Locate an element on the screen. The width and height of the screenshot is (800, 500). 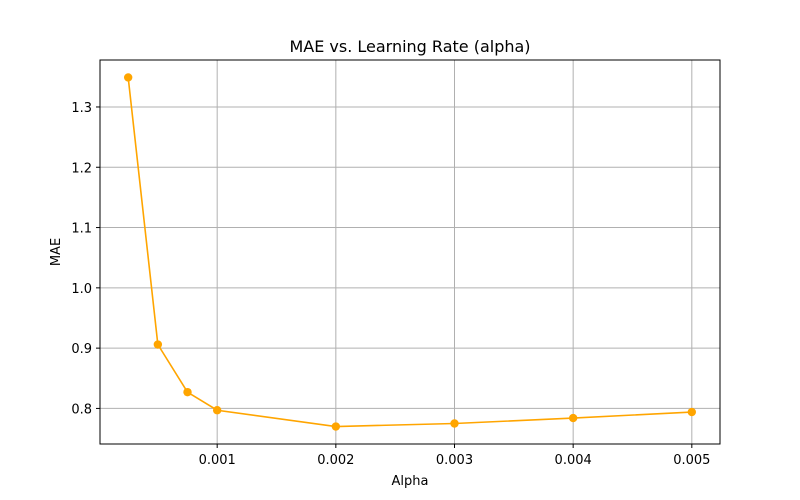
y-tick-label: 1.3 is located at coordinates (81, 108).